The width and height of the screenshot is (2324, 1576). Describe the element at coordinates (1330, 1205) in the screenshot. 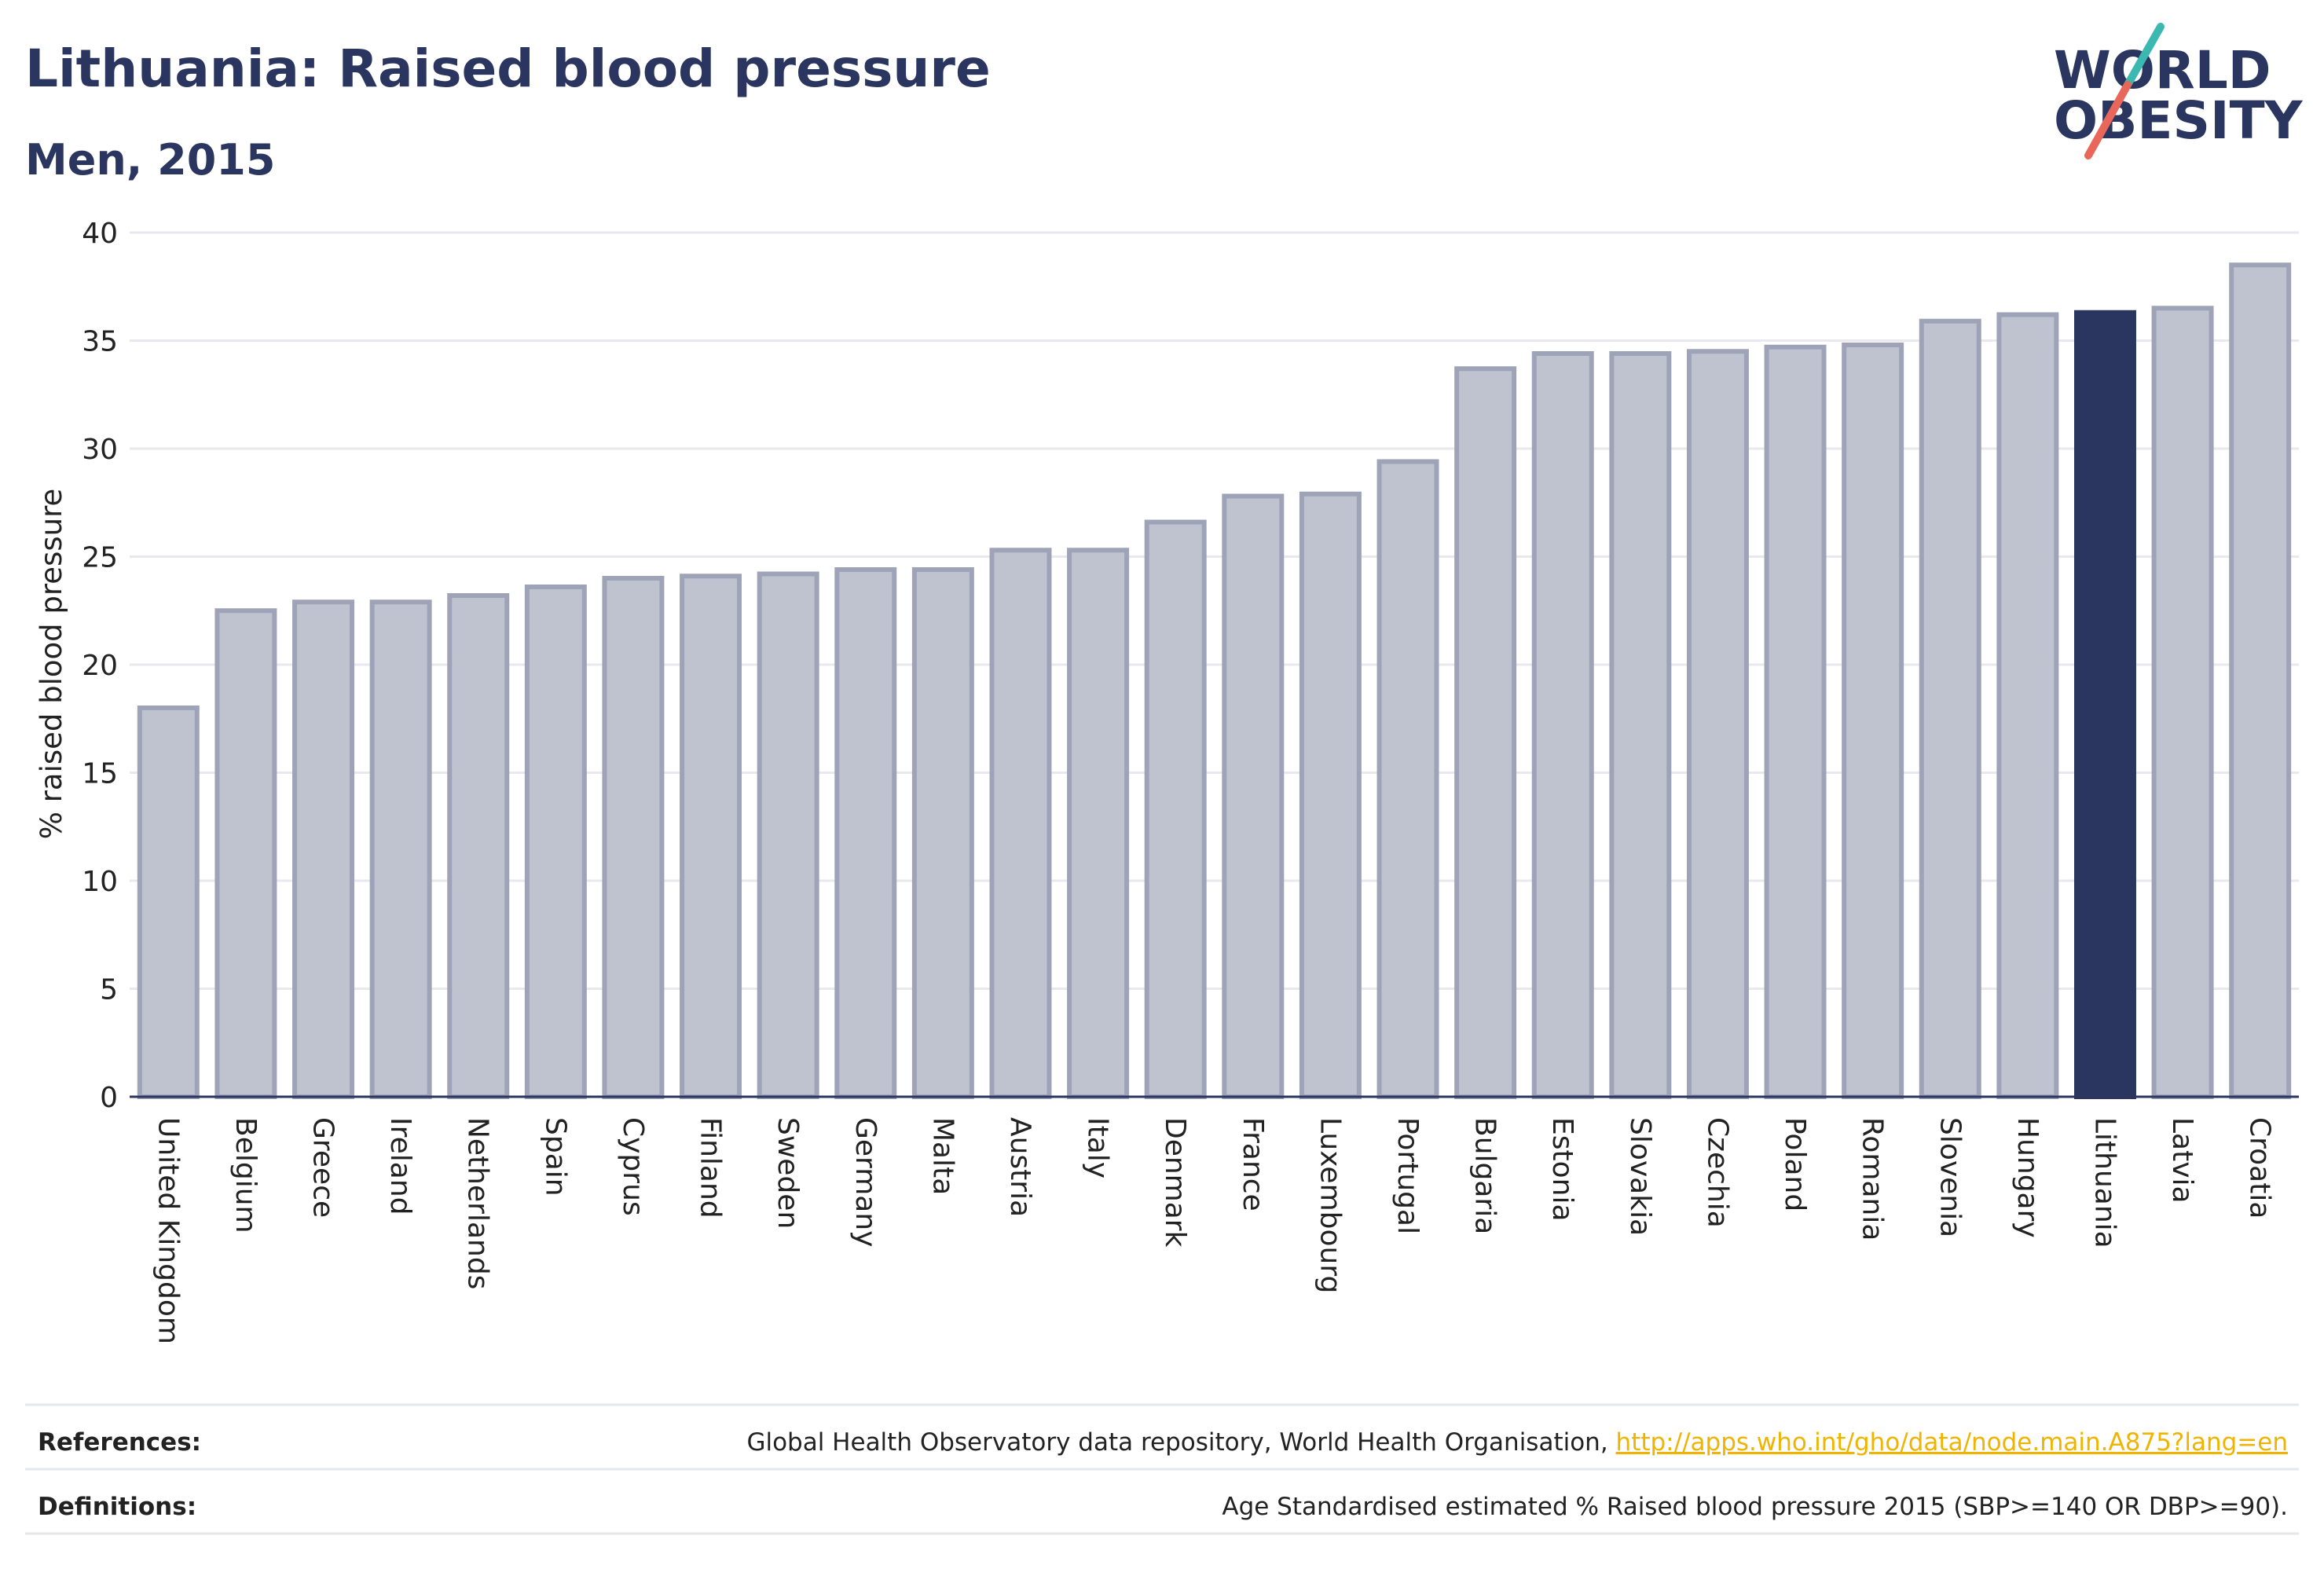

I see `x-tick-label: Luxembourg` at that location.